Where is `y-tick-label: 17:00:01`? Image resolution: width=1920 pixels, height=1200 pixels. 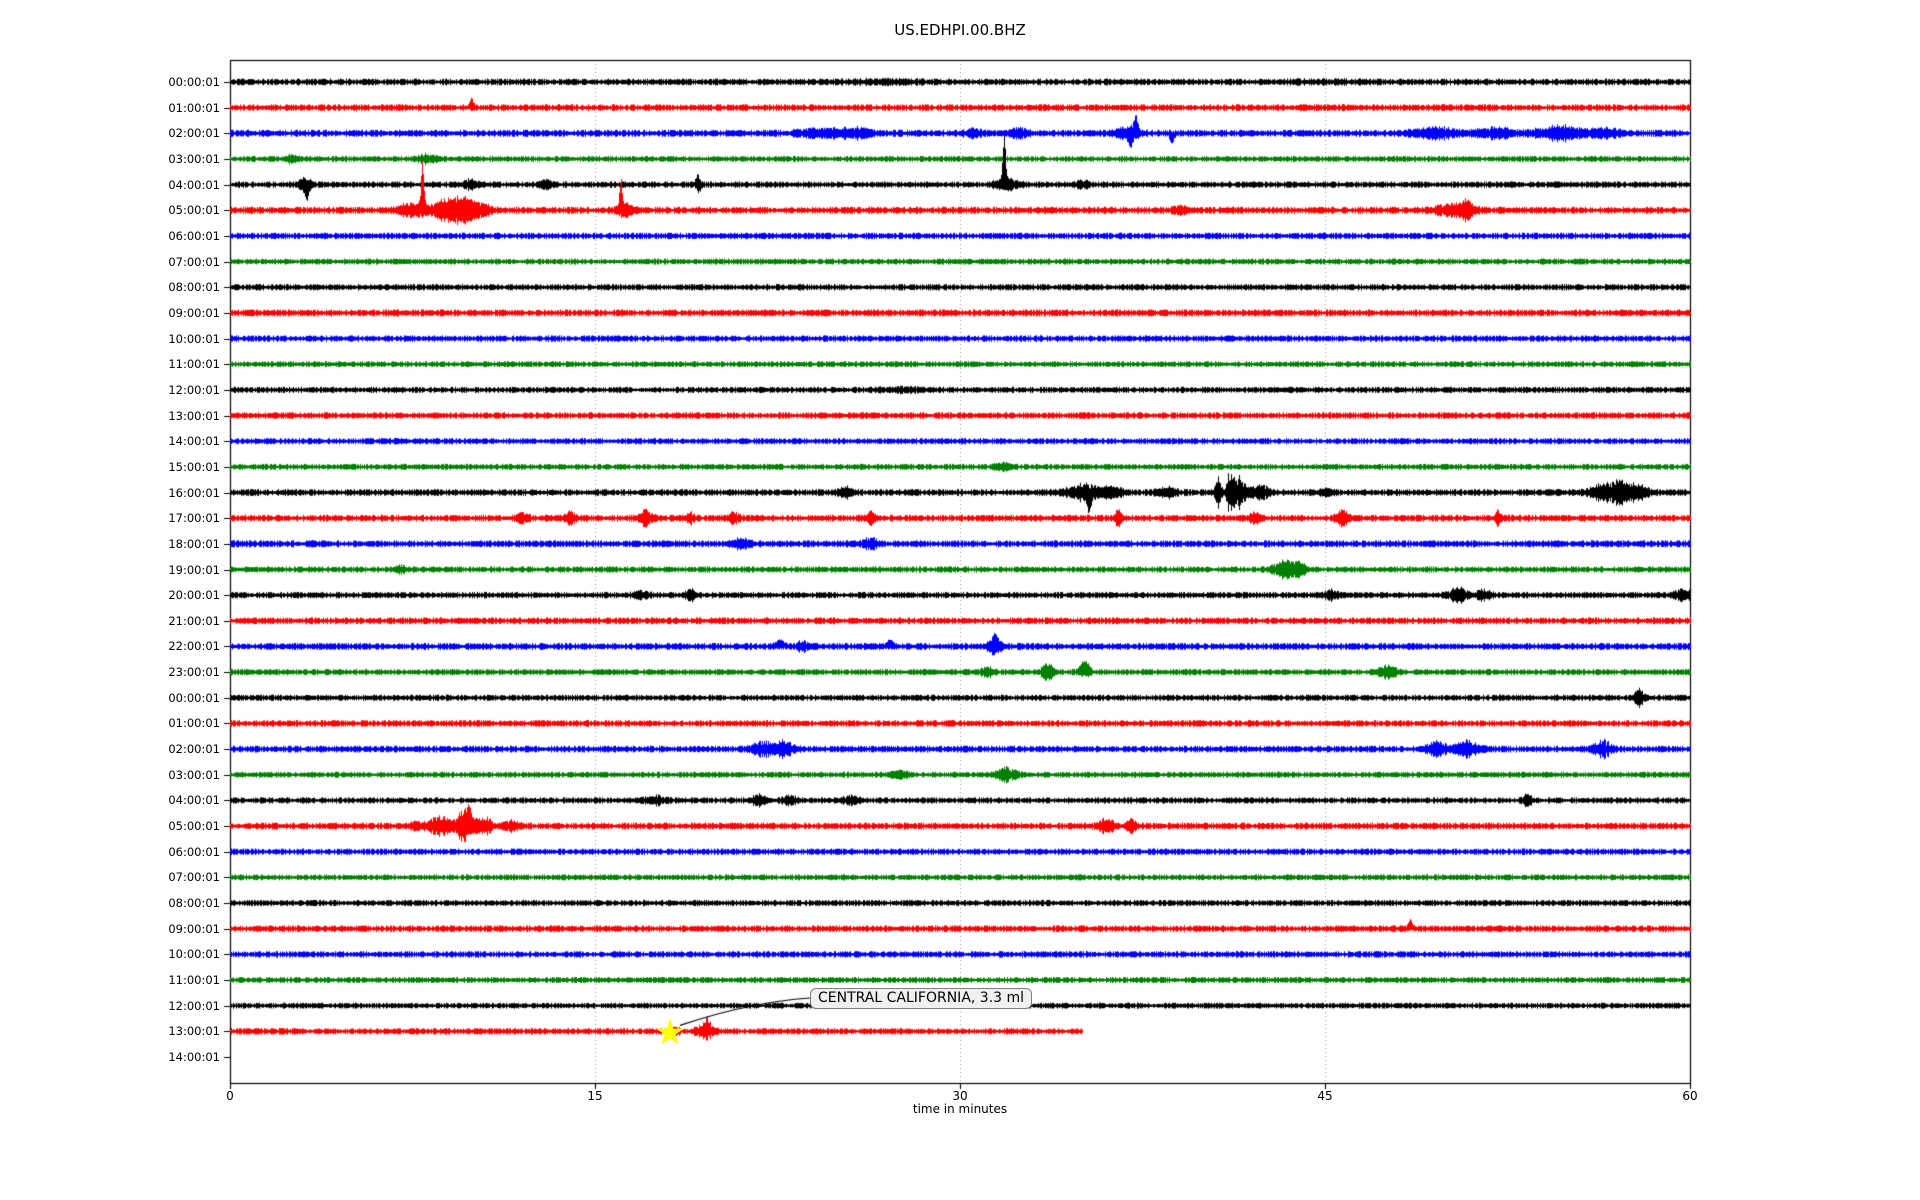
y-tick-label: 17:00:01 is located at coordinates (194, 518).